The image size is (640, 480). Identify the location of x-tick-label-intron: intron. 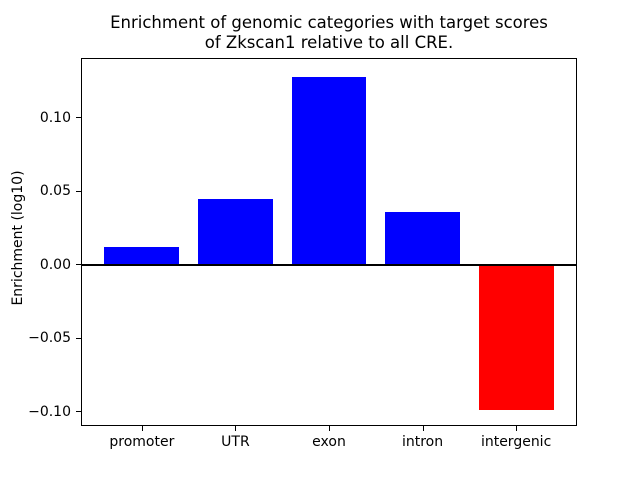
(422, 442).